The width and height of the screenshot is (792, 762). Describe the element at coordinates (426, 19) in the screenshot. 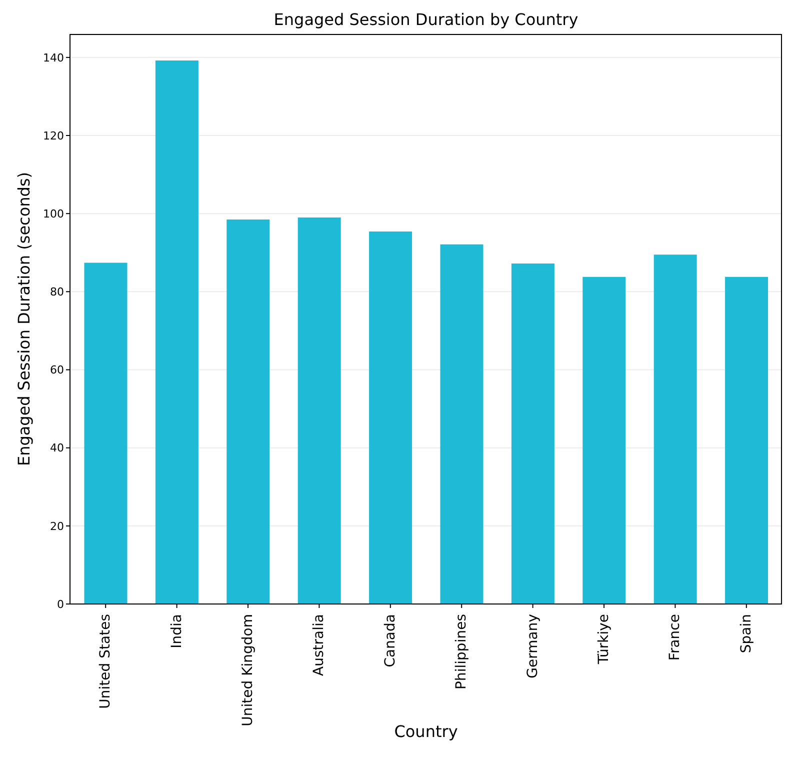

I see `chart-title: Engaged Session Duration by Country` at that location.